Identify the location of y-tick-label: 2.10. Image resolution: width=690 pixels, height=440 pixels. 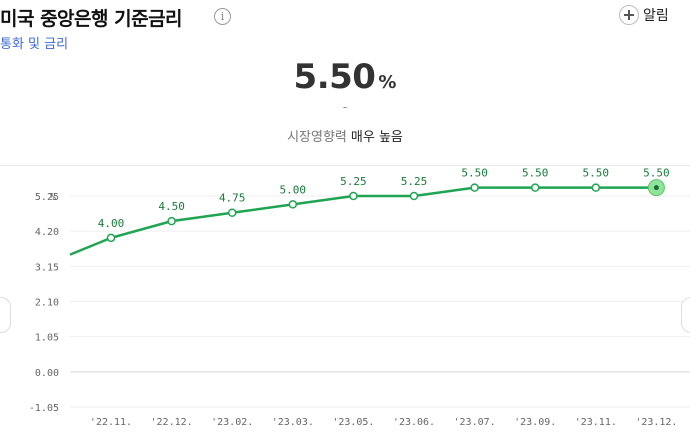
(47, 303).